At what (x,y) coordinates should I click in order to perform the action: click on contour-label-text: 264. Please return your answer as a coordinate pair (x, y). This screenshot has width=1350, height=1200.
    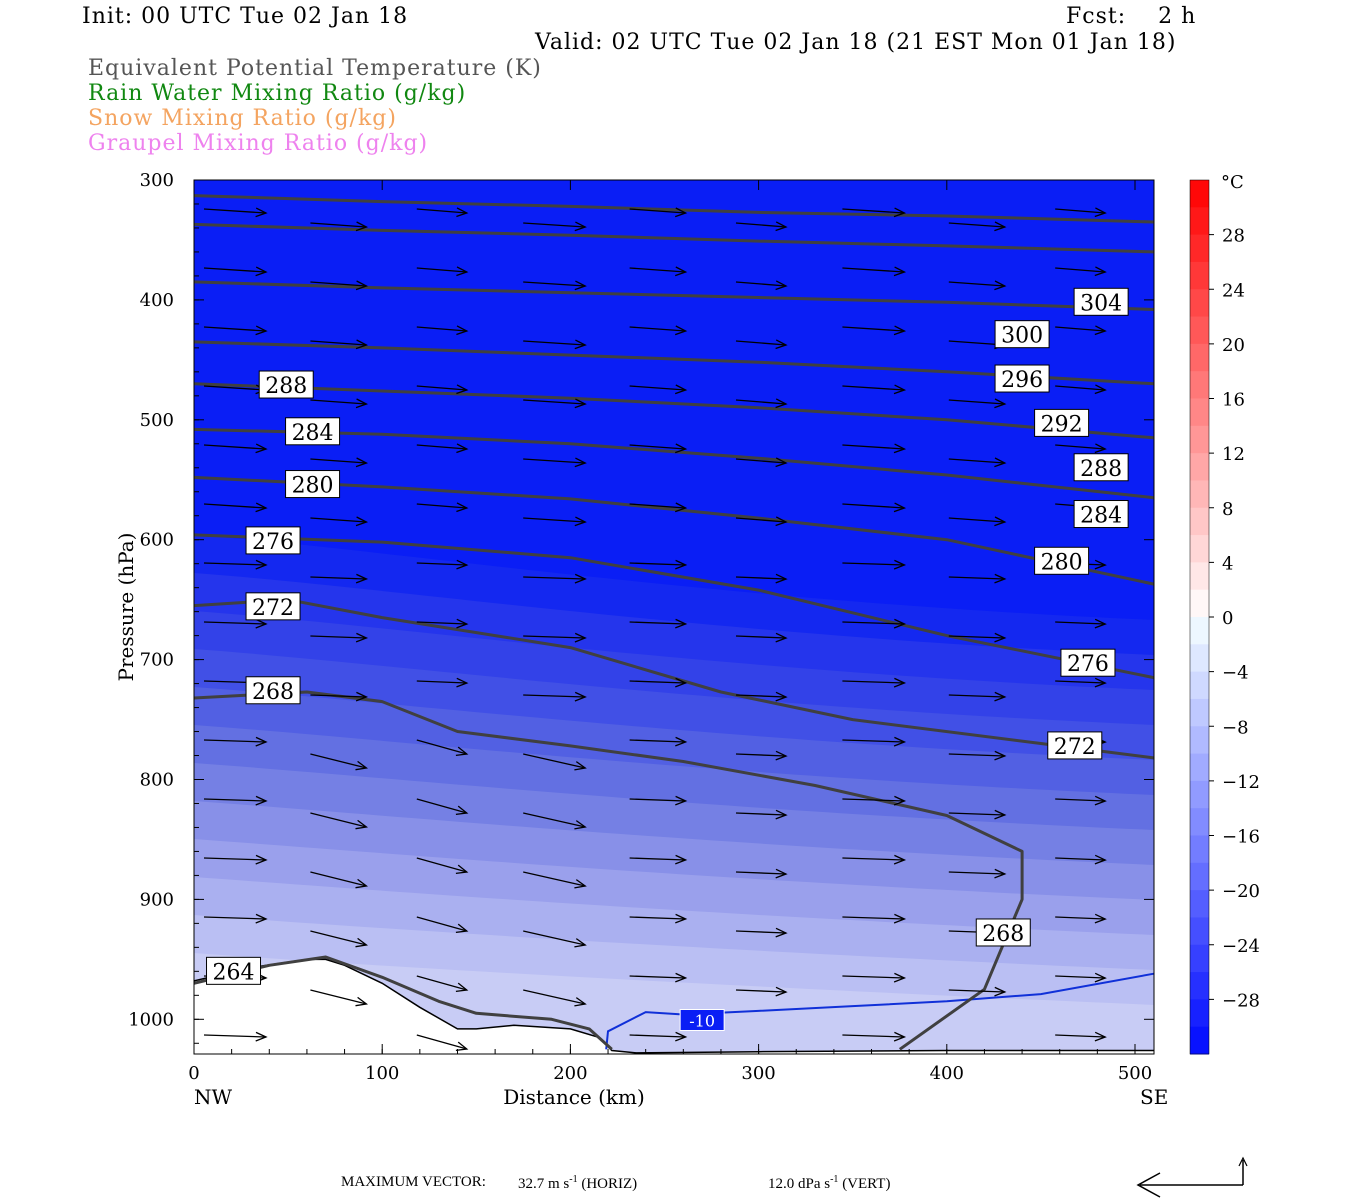
    Looking at the image, I should click on (234, 972).